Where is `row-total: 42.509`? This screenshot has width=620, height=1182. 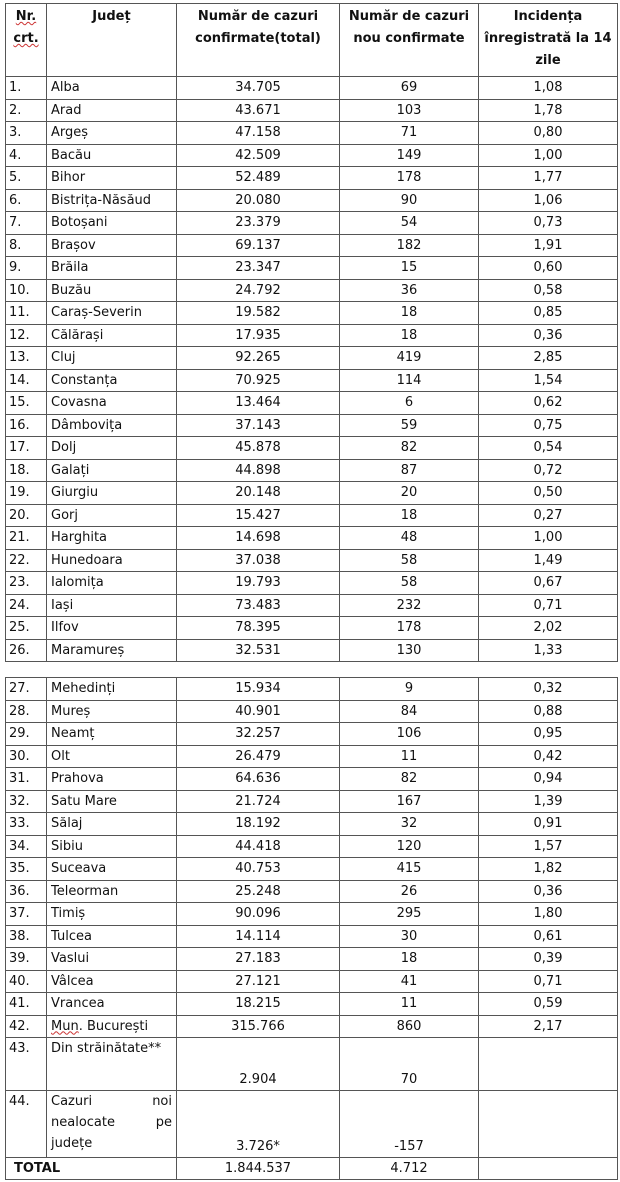 row-total: 42.509 is located at coordinates (258, 155).